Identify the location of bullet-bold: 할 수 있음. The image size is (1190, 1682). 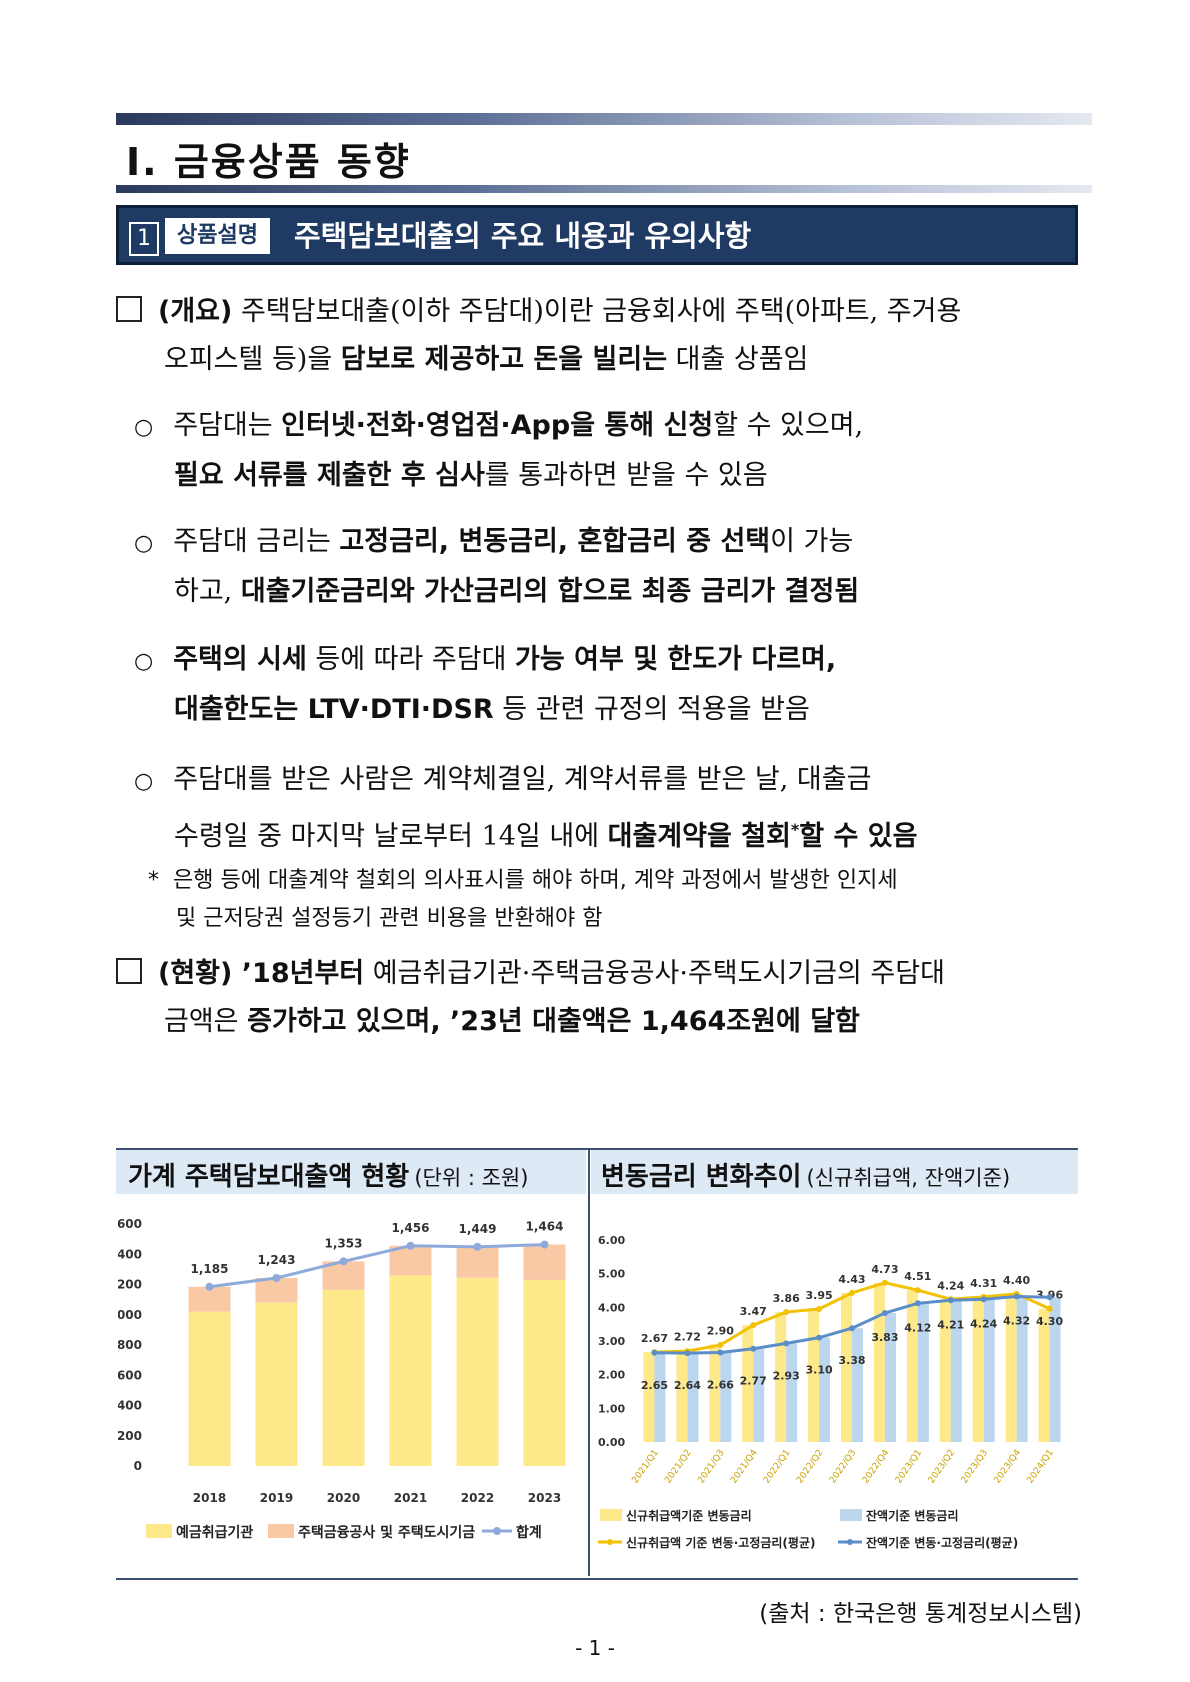
(858, 836).